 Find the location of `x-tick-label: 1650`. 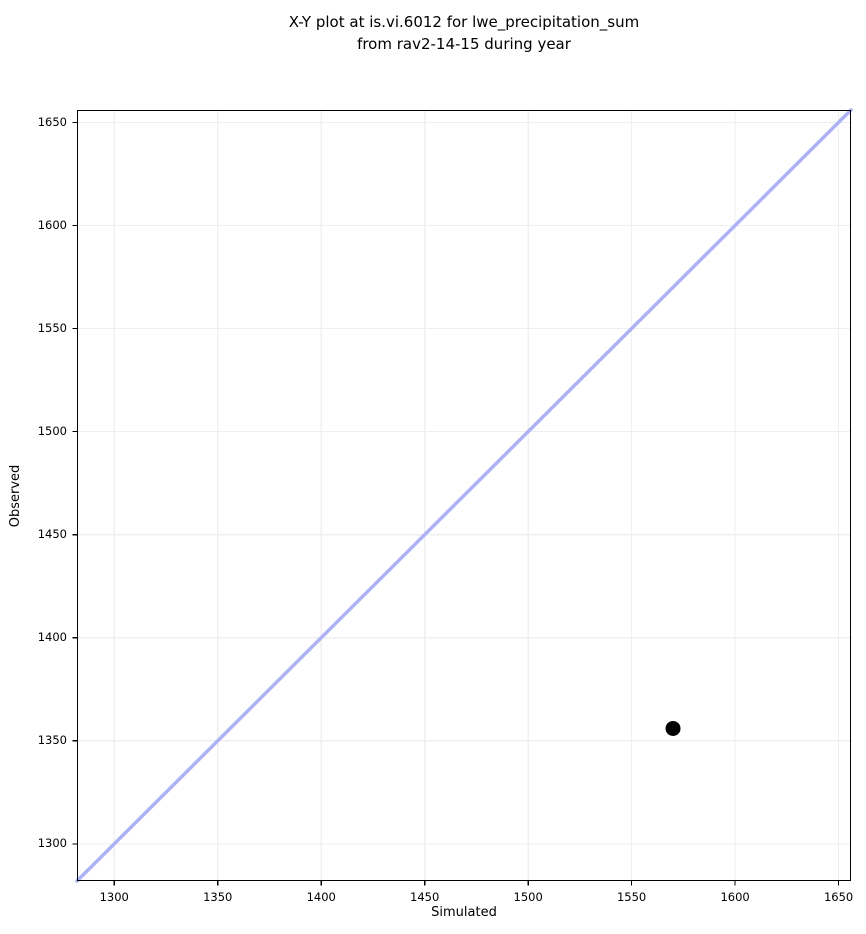

x-tick-label: 1650 is located at coordinates (838, 897).